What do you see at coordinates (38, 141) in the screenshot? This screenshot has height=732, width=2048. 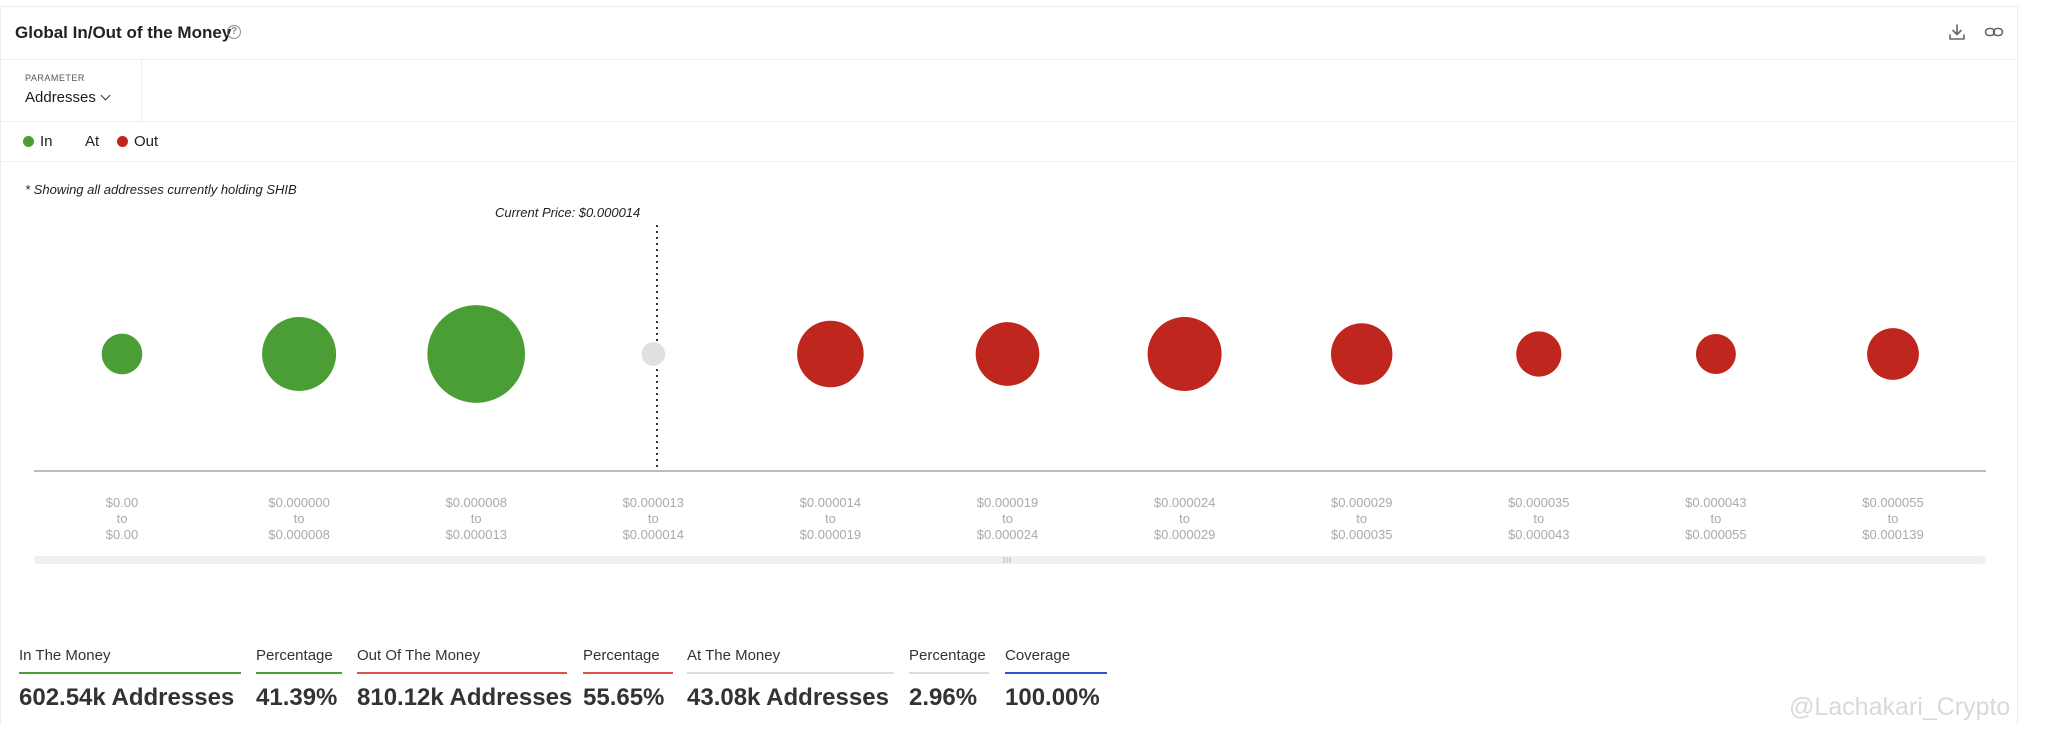 I see `legend-item-in: In` at bounding box center [38, 141].